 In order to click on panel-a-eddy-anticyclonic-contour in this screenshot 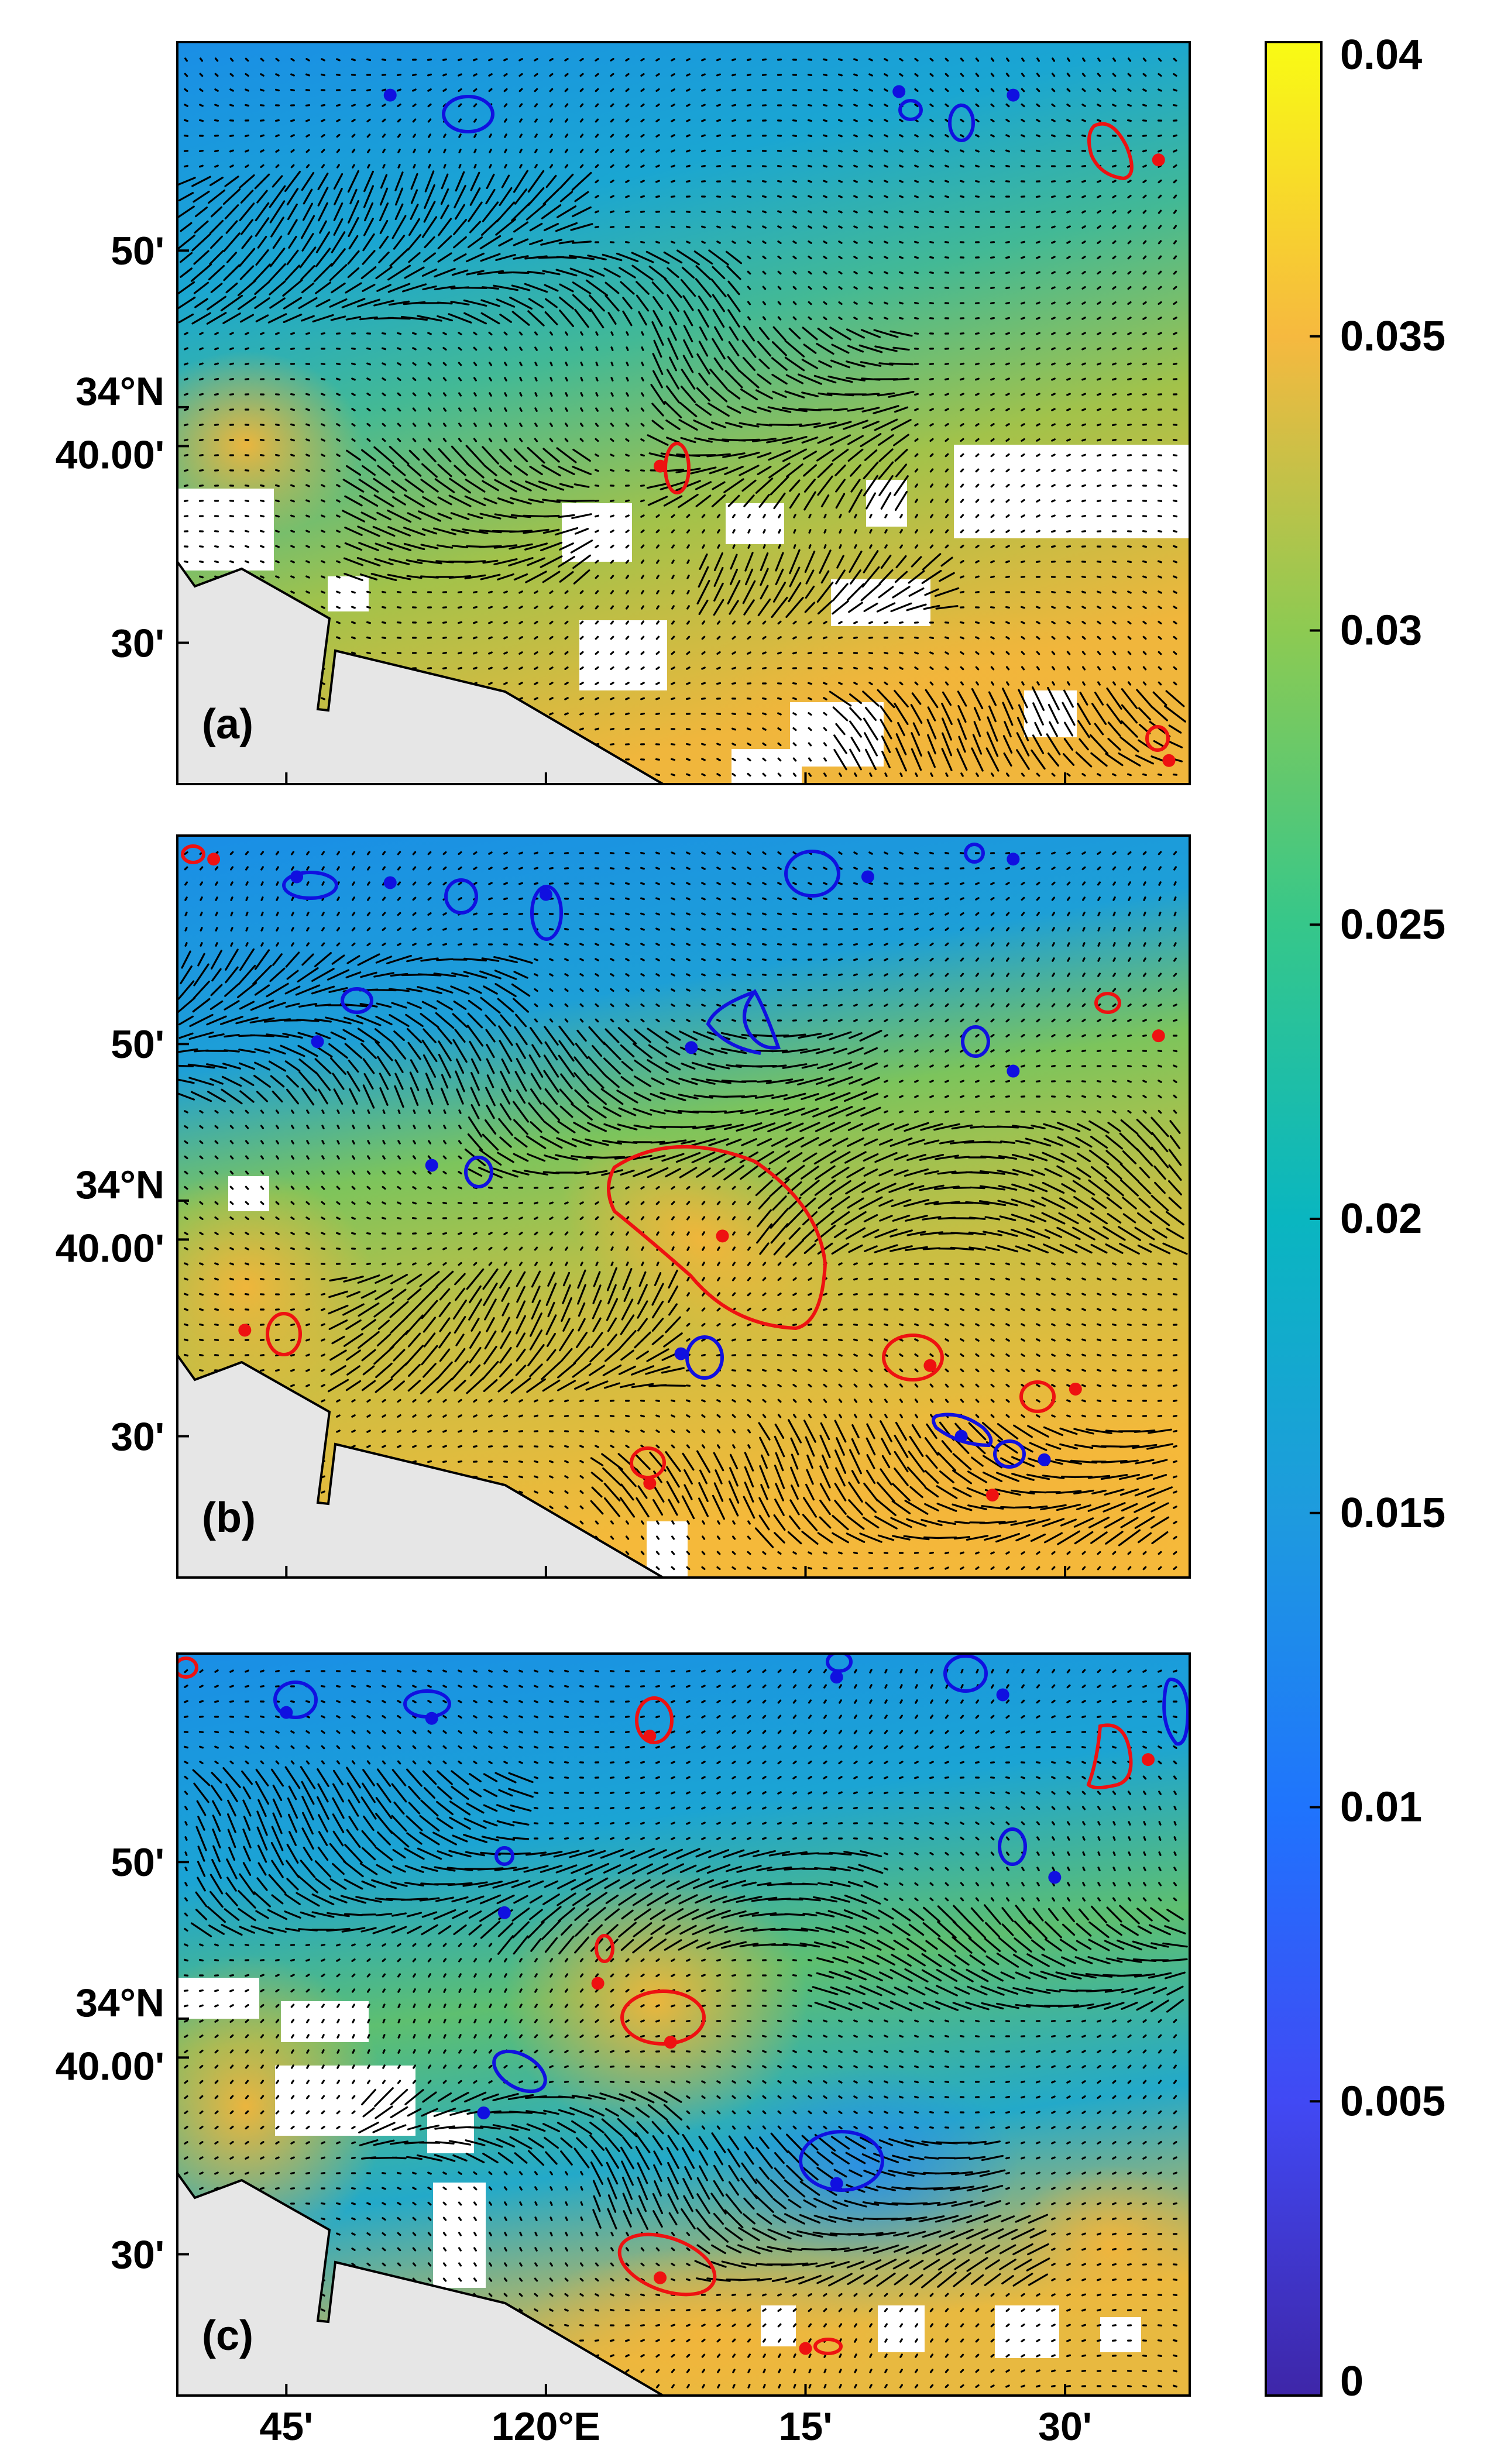, I will do `click(1157, 738)`.